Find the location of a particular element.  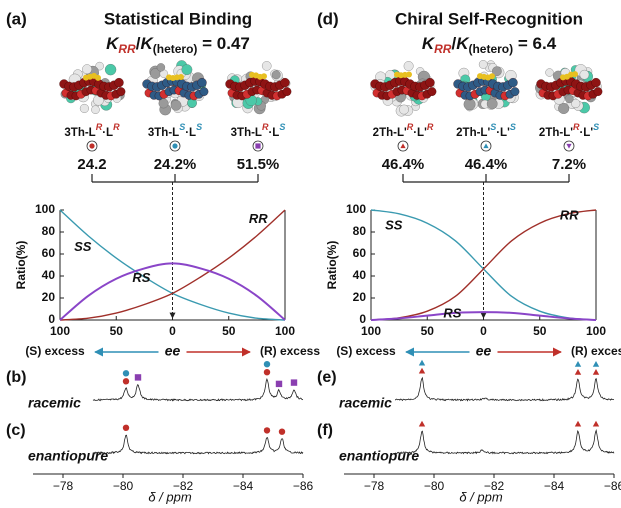

compound-name: 2Th-L'R·L'S is located at coordinates (569, 130).